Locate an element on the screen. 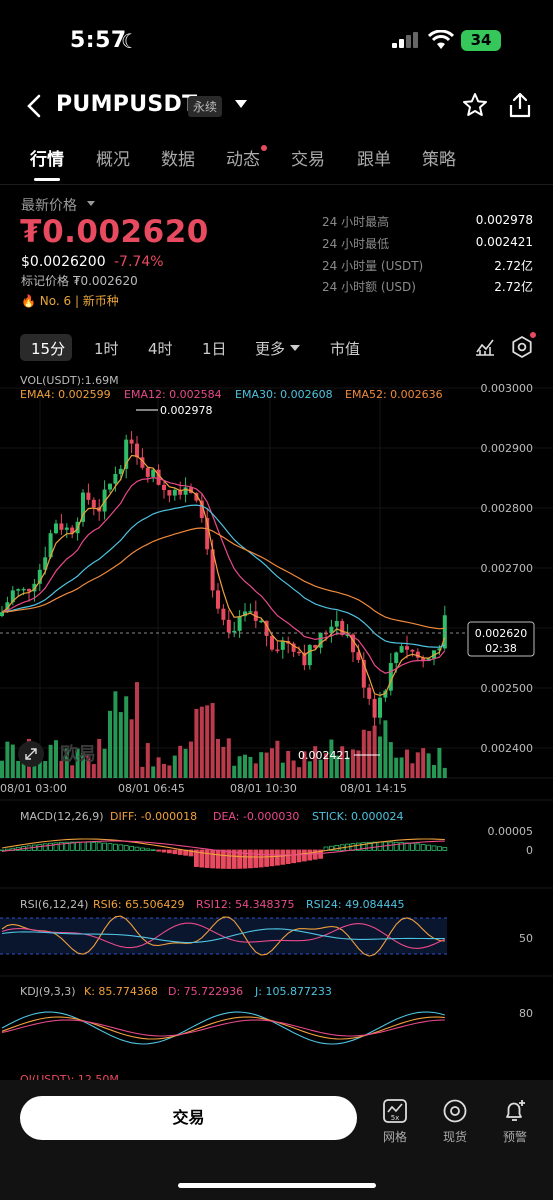  interval-1h: 1时 is located at coordinates (106, 349).